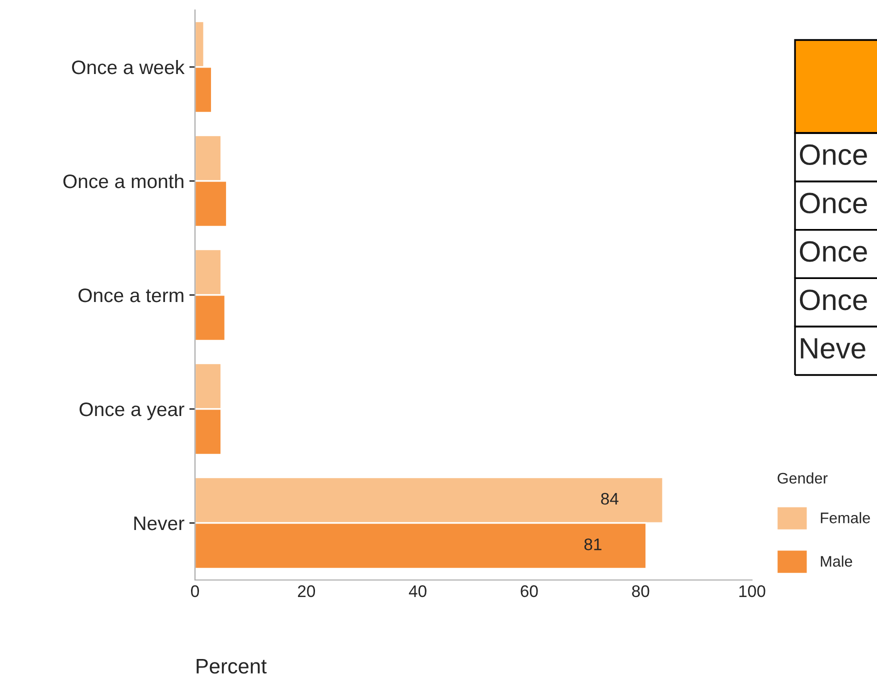  I want to click on x-tick-label: 60, so click(529, 591).